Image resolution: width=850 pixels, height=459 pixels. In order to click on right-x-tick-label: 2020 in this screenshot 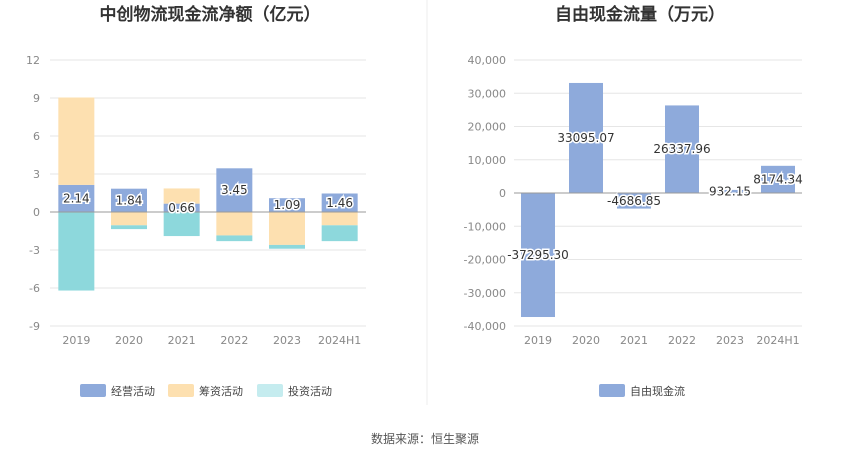, I will do `click(586, 340)`.